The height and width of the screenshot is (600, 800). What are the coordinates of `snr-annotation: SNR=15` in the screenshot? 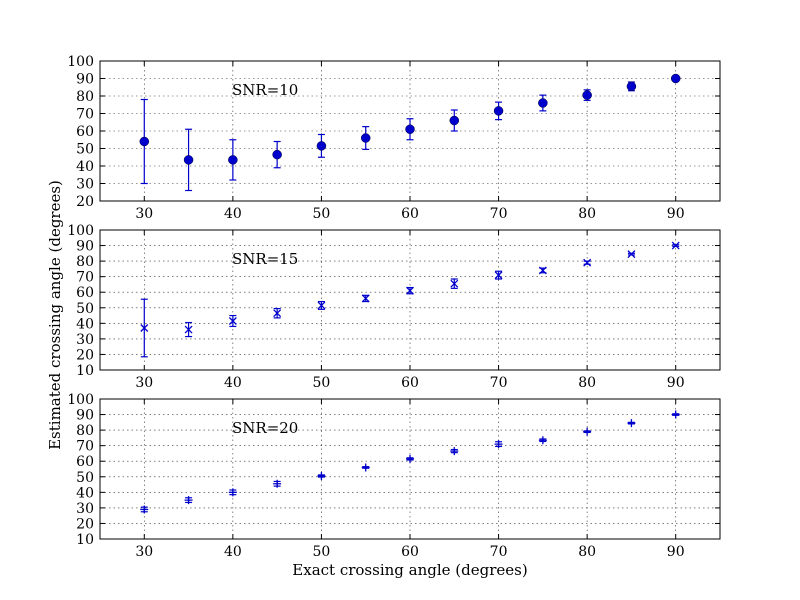 It's located at (265, 259).